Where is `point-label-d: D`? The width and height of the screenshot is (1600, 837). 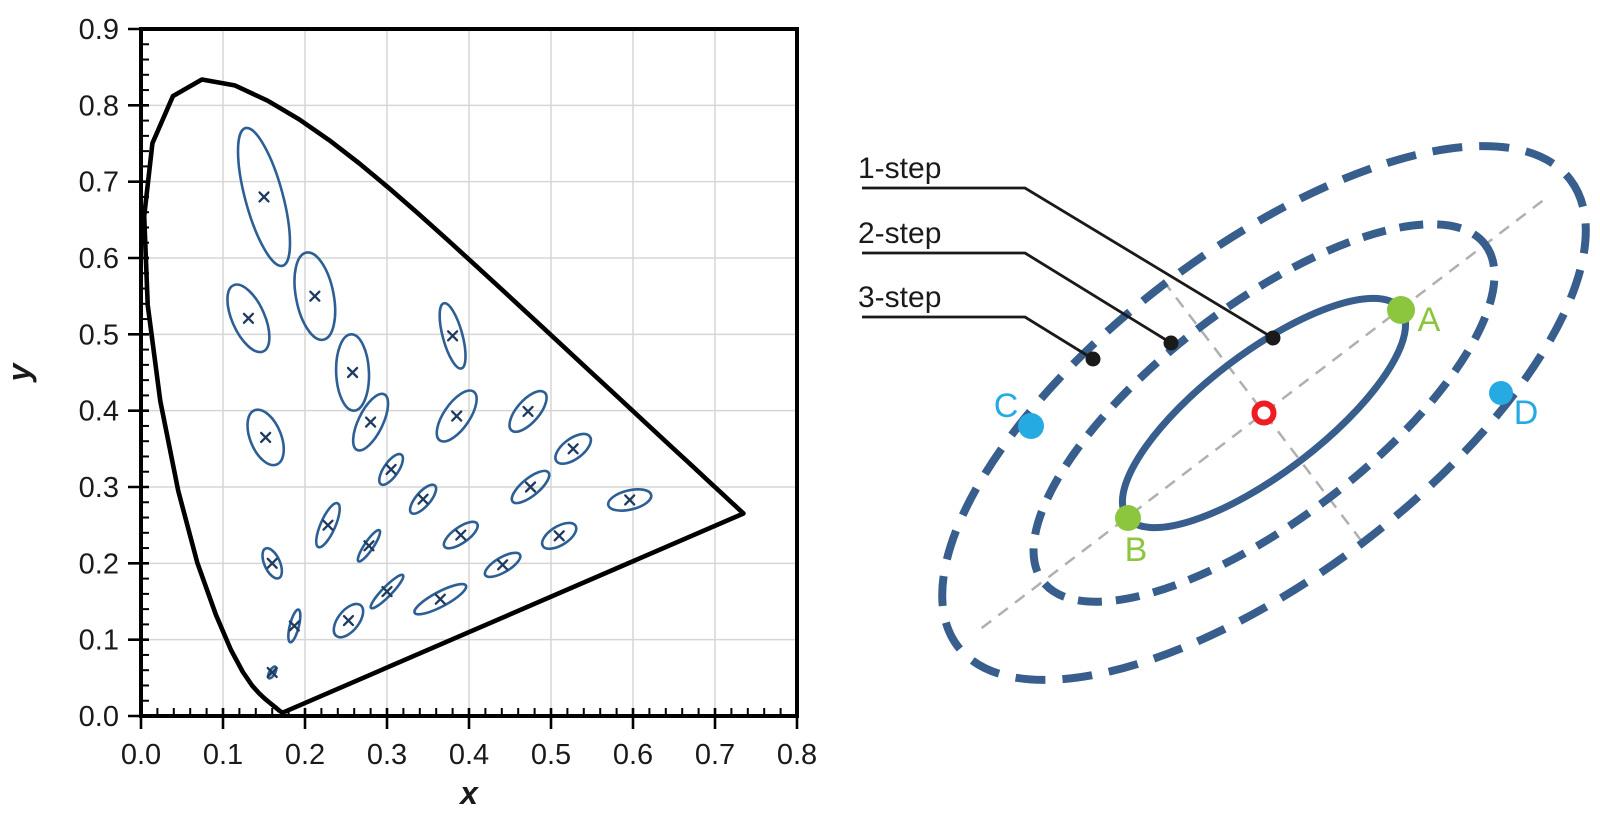 point-label-d: D is located at coordinates (1526, 413).